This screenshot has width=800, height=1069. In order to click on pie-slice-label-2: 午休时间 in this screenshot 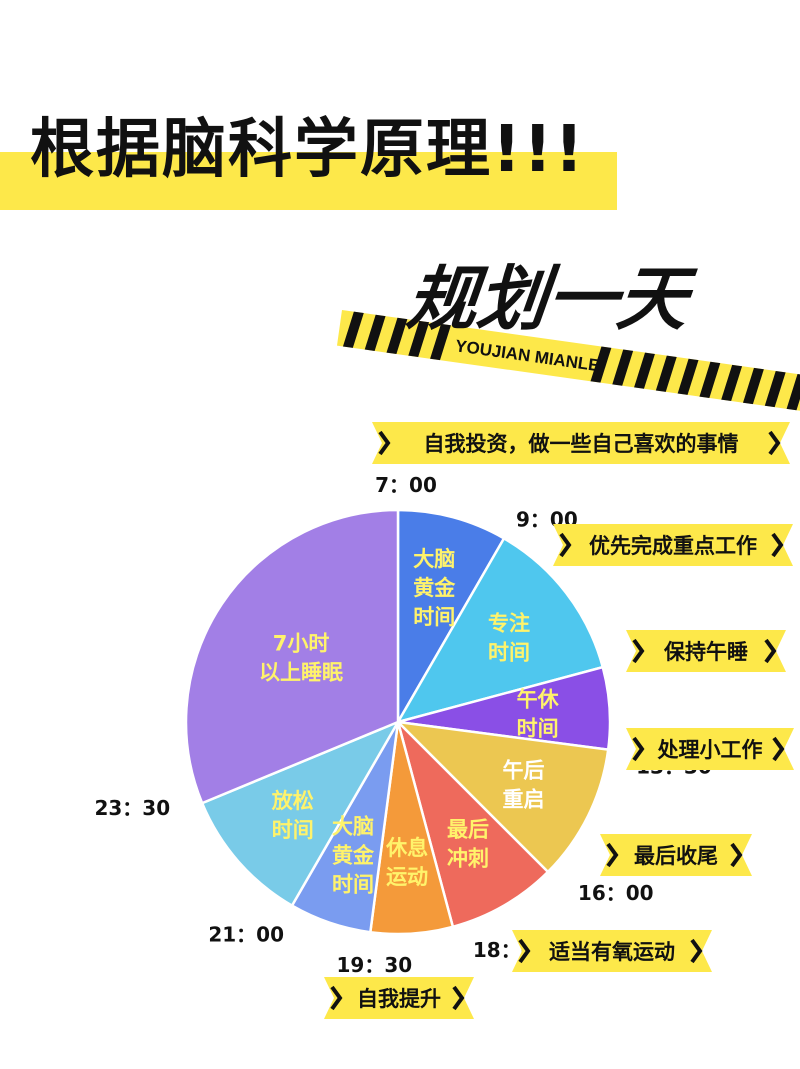, I will do `click(538, 713)`.